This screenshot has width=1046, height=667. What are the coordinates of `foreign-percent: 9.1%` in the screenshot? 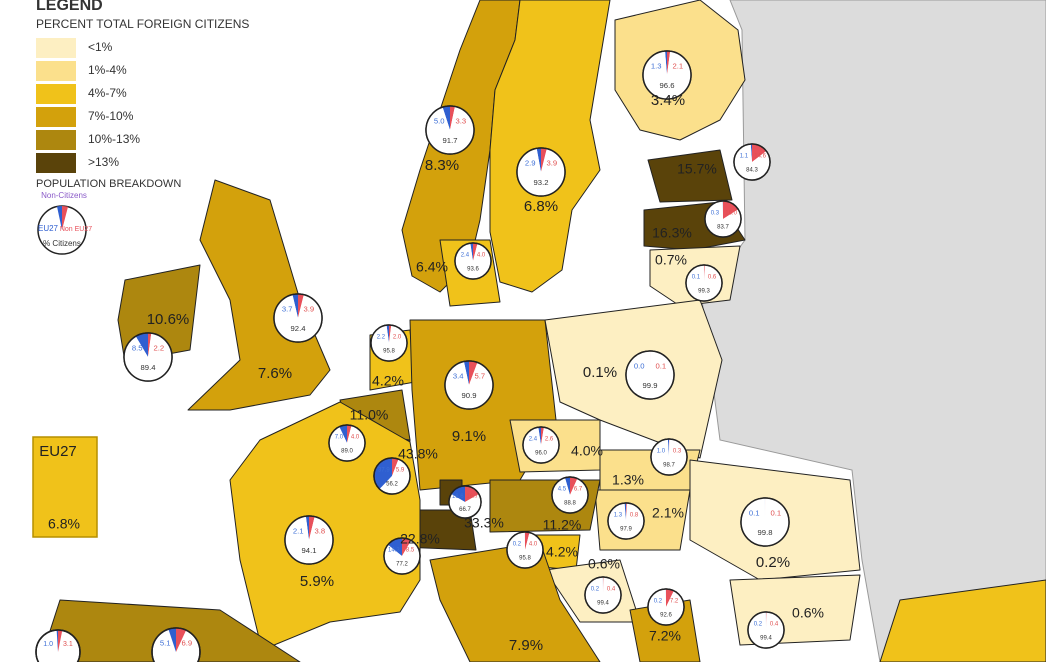 It's located at (469, 436).